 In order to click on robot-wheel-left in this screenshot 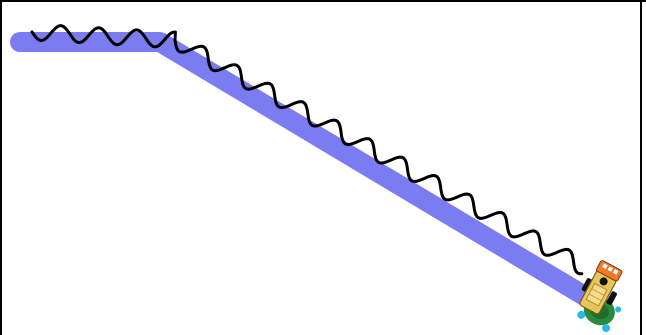, I will do `click(587, 285)`.